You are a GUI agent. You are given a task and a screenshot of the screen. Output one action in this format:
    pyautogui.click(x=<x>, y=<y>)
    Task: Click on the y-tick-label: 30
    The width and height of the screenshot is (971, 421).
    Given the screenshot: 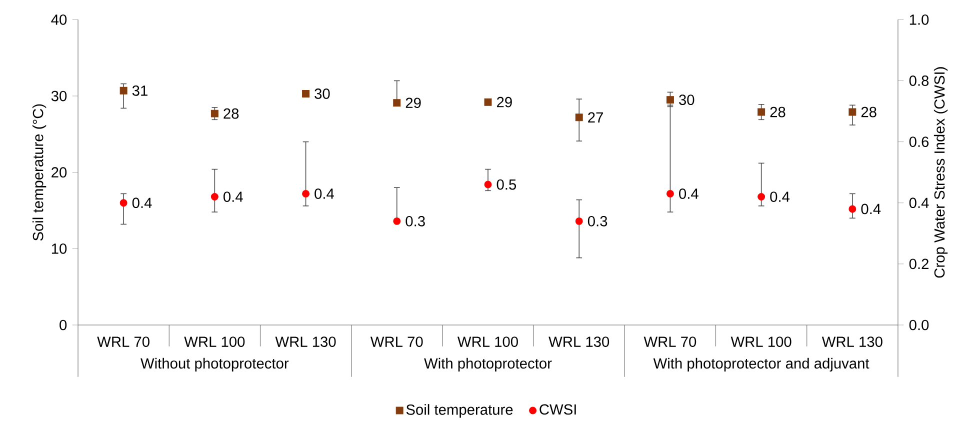 What is the action you would take?
    pyautogui.click(x=59, y=96)
    